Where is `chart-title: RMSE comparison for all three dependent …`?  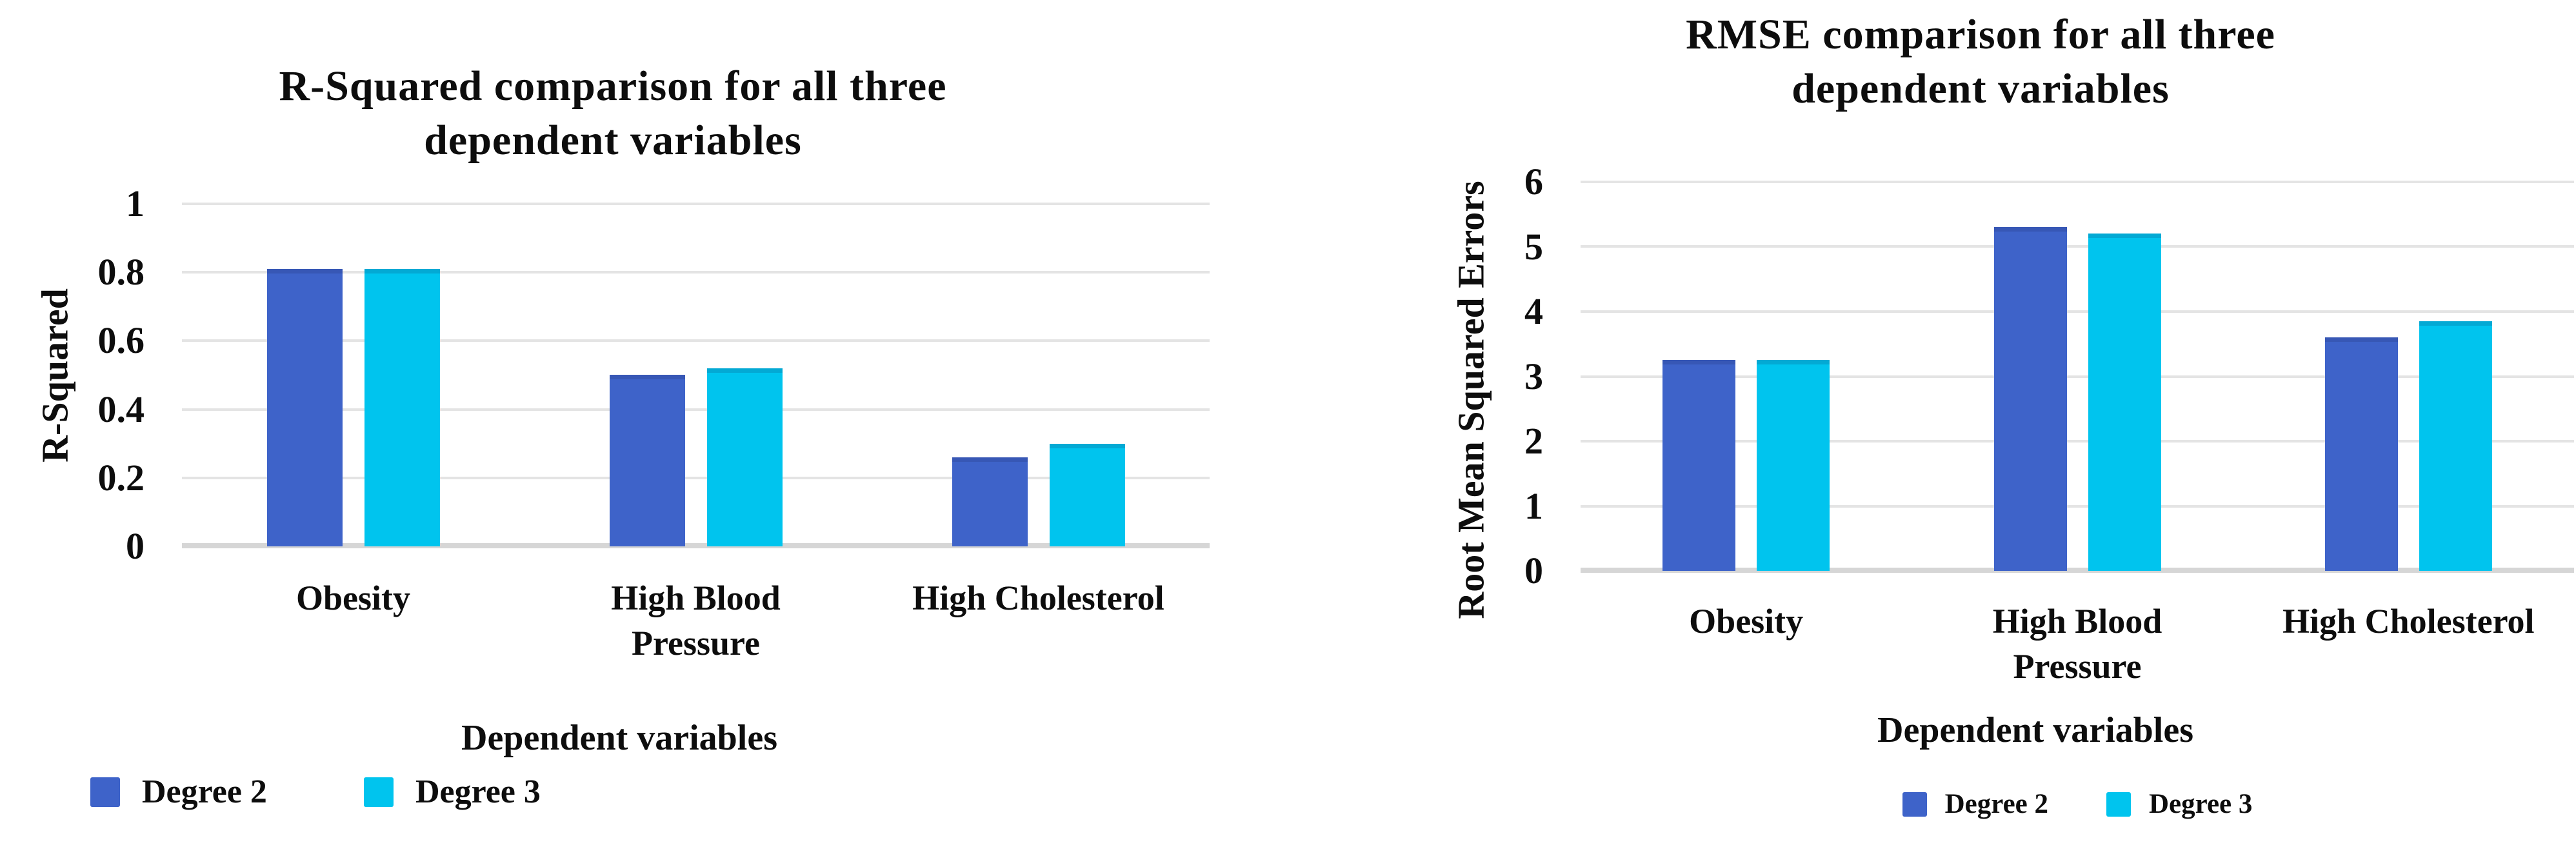
chart-title: RMSE comparison for all three dependent … is located at coordinates (1980, 62).